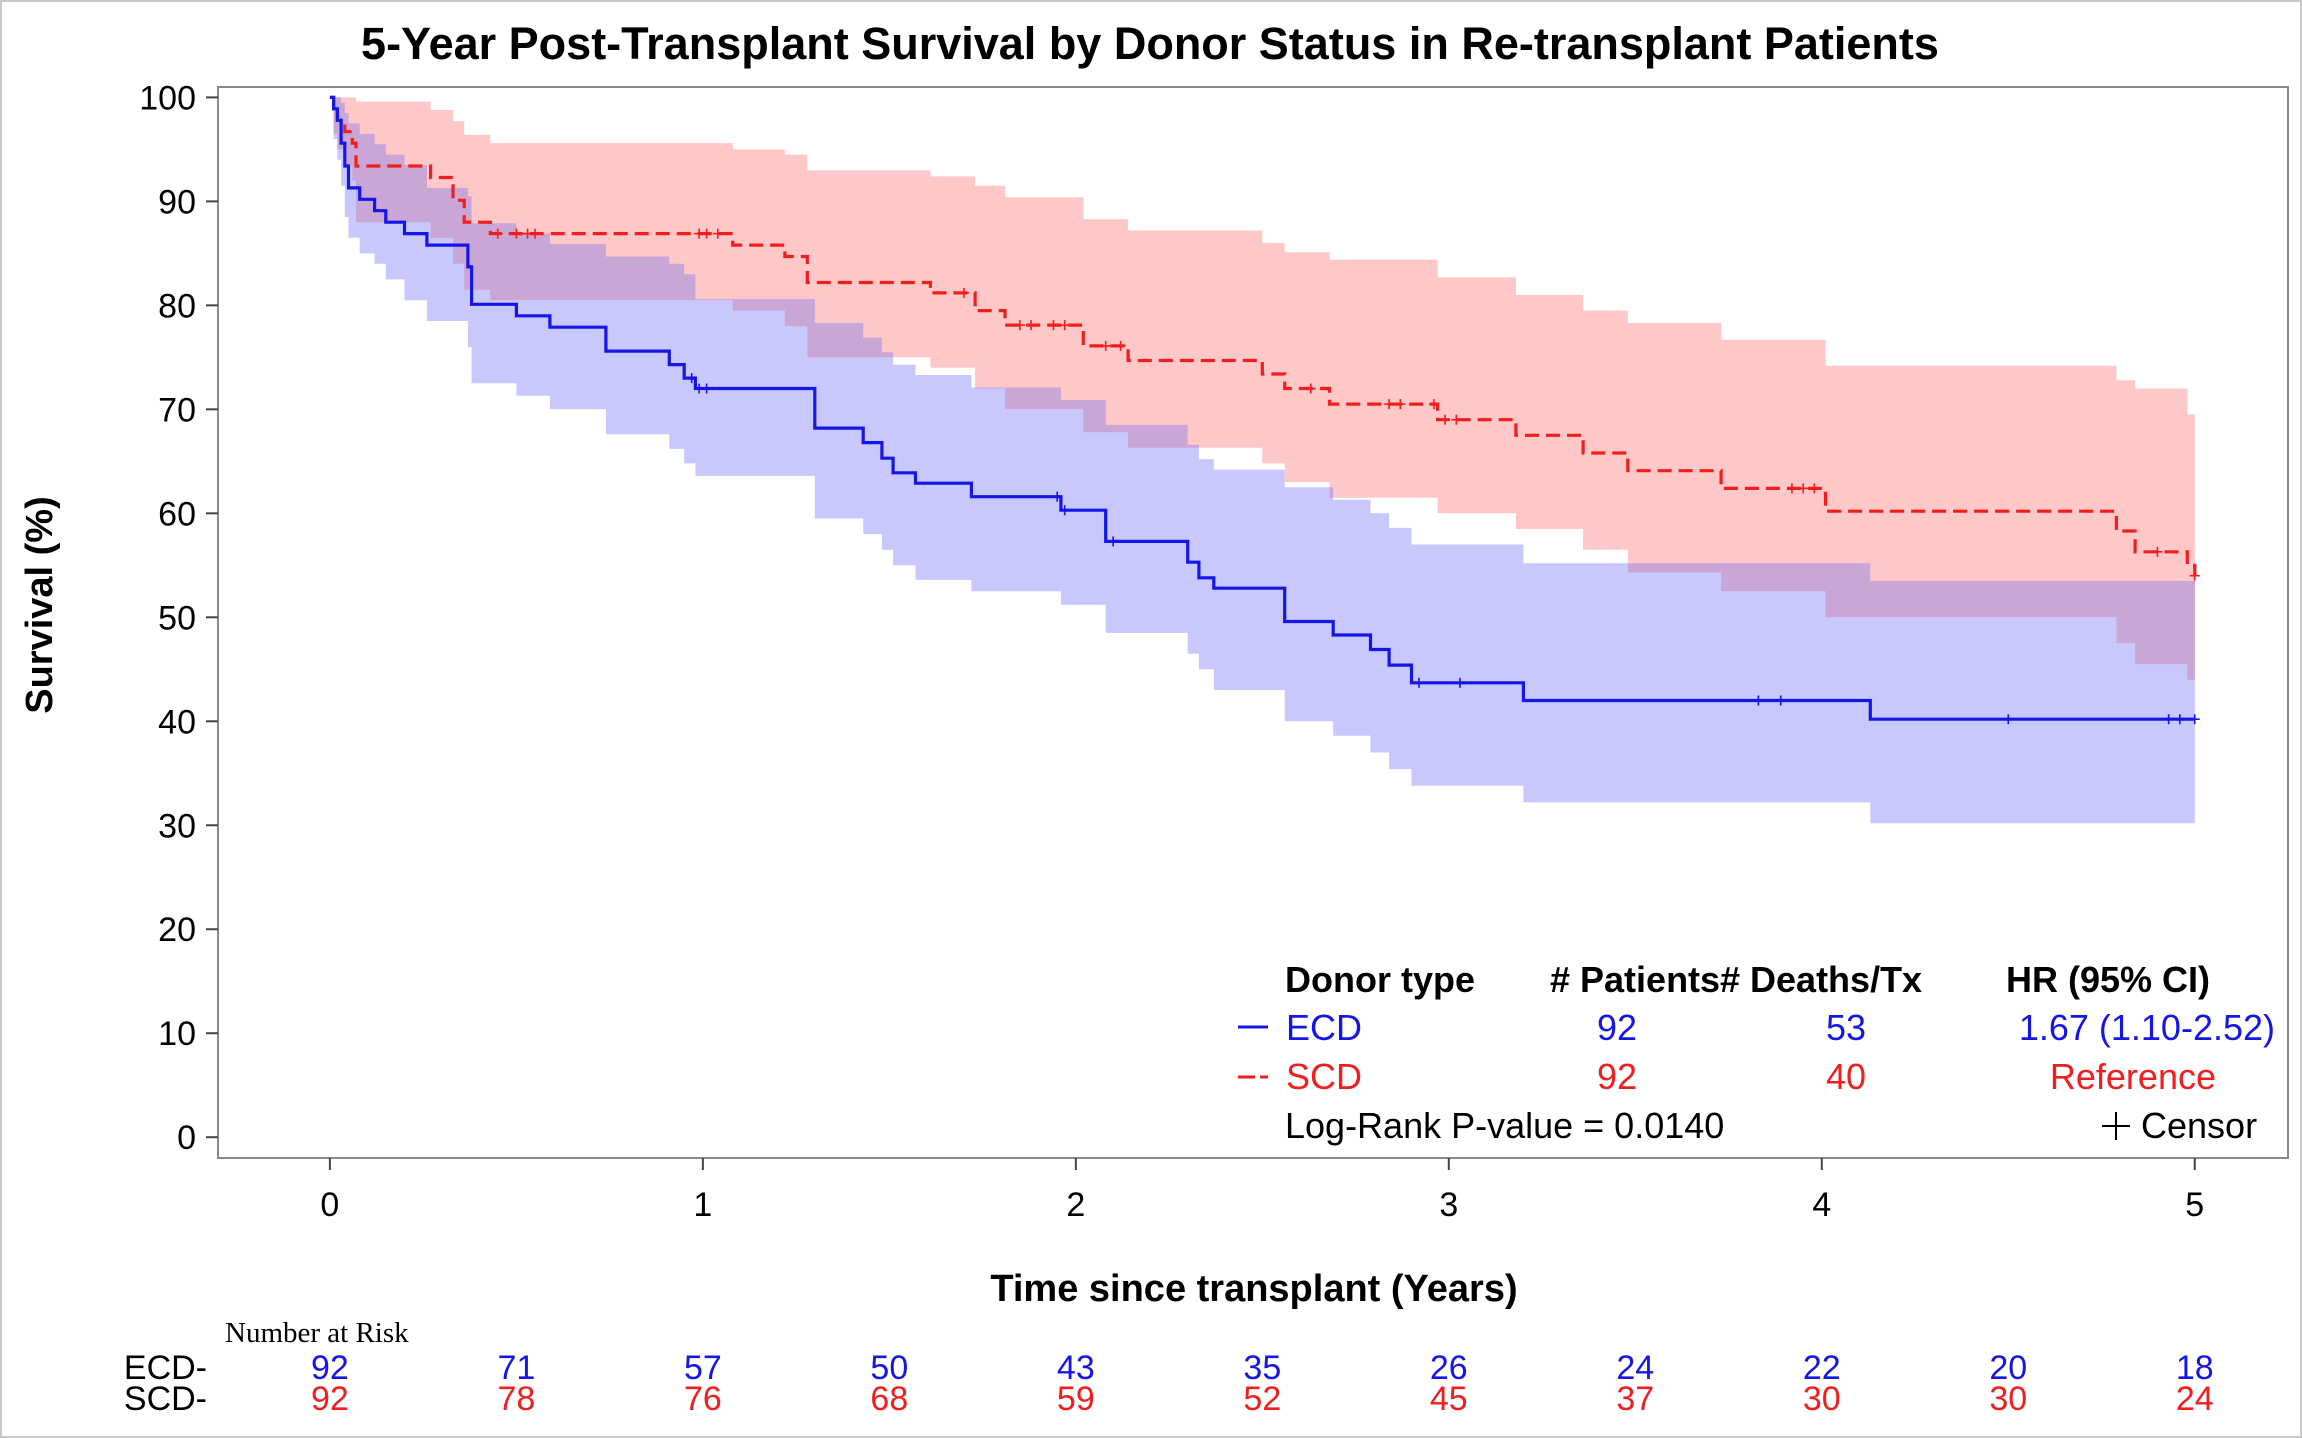 Image resolution: width=2302 pixels, height=1438 pixels. What do you see at coordinates (40, 605) in the screenshot?
I see `y-axis-label: Survival (%)` at bounding box center [40, 605].